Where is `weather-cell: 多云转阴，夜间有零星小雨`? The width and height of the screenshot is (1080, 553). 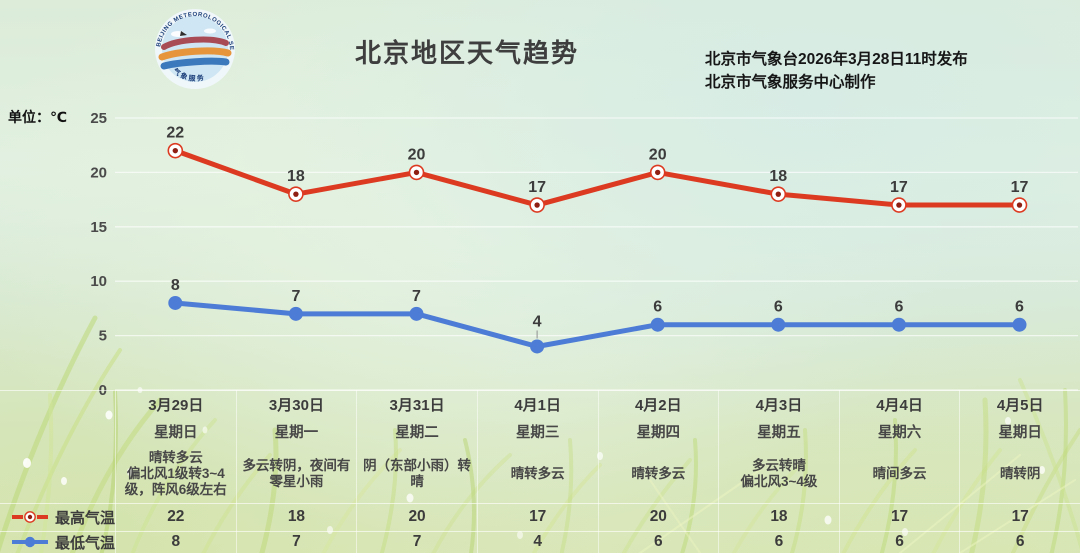
weather-cell: 多云转阴，夜间有零星小雨 is located at coordinates (296, 473).